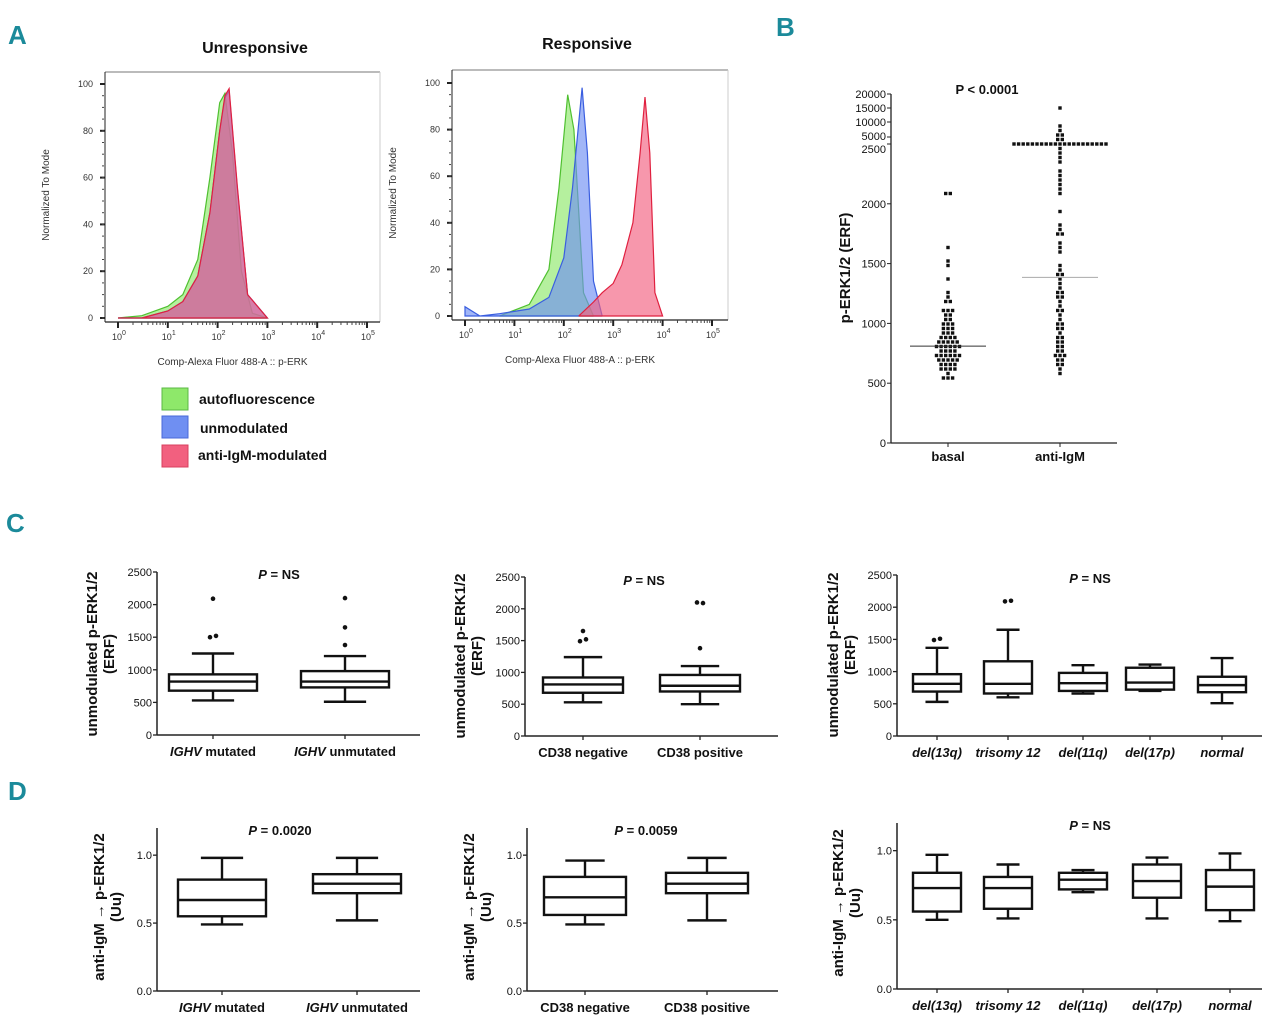 The image size is (1280, 1029). What do you see at coordinates (1222, 752) in the screenshot?
I see `category-italic-part: normal` at bounding box center [1222, 752].